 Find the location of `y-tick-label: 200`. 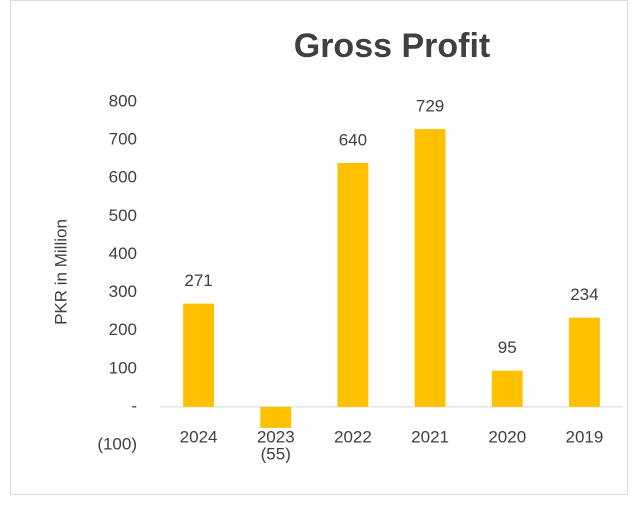

y-tick-label: 200 is located at coordinates (123, 329).